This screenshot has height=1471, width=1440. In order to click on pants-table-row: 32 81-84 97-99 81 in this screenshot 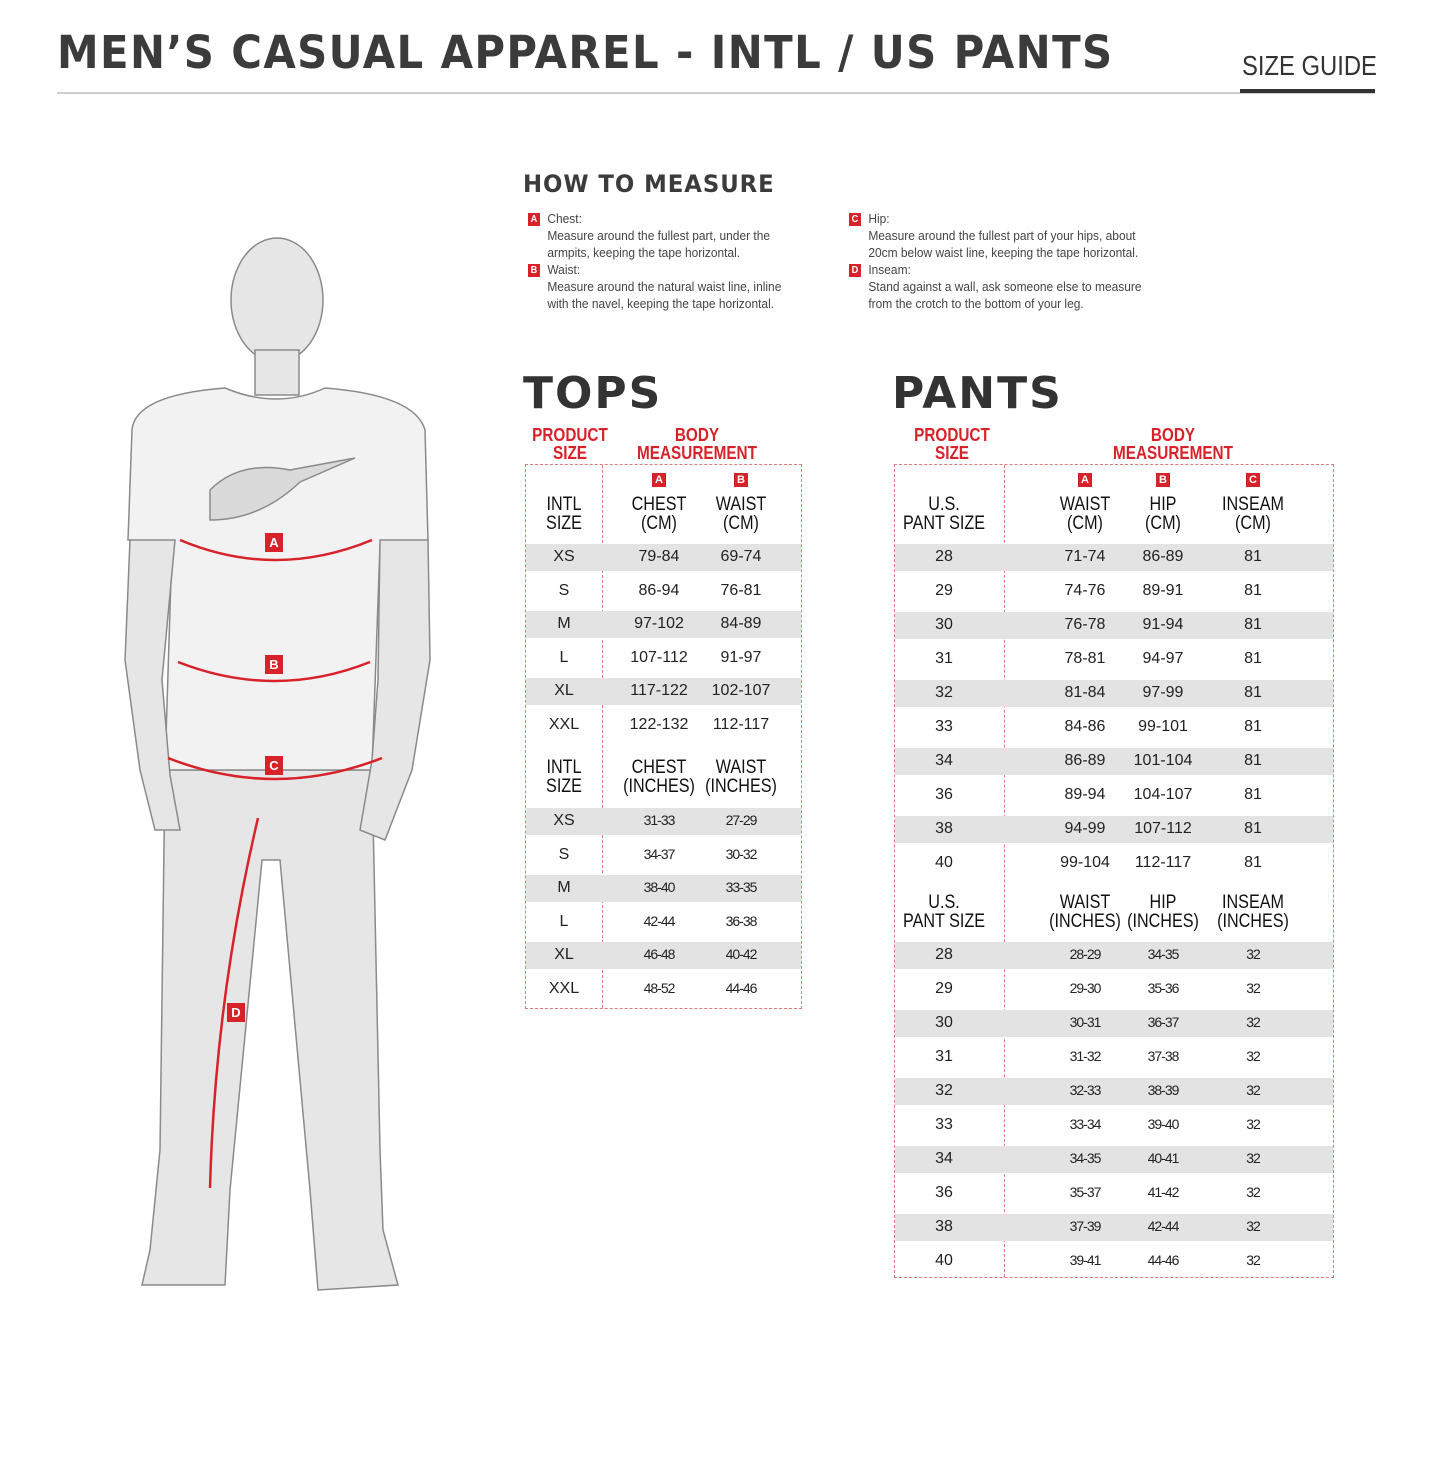, I will do `click(1114, 693)`.